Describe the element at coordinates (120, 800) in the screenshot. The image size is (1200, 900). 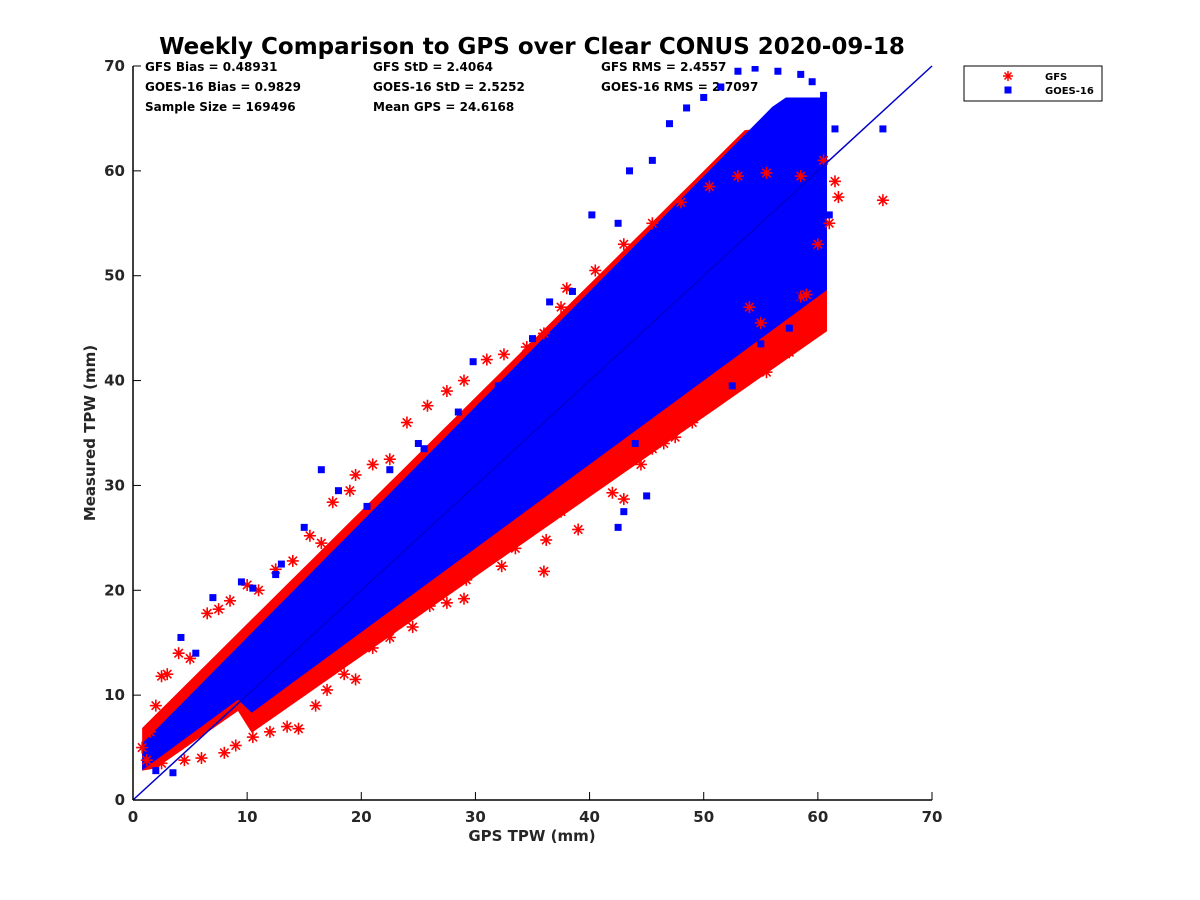
I see `y-tick-label: 0` at that location.